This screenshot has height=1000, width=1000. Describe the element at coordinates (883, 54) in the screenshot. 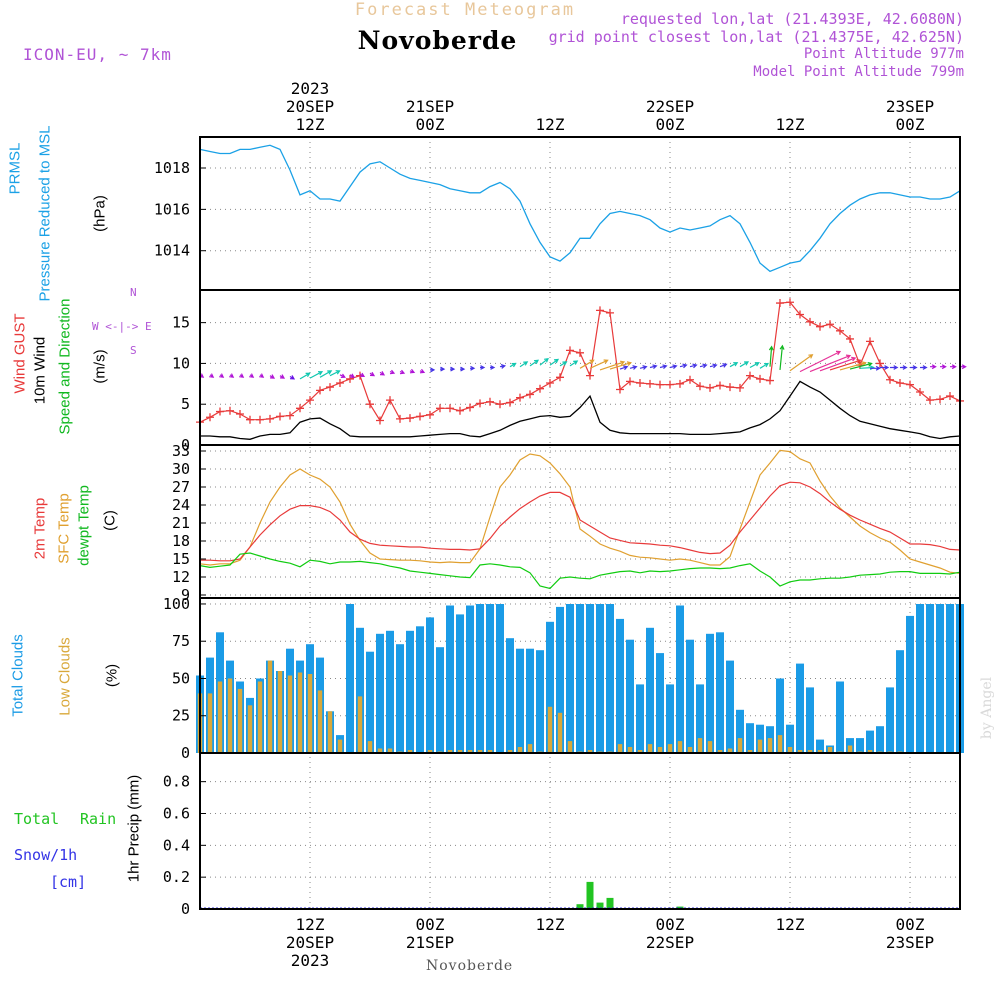

I see `point-altitude: Point Altitude 977m` at that location.